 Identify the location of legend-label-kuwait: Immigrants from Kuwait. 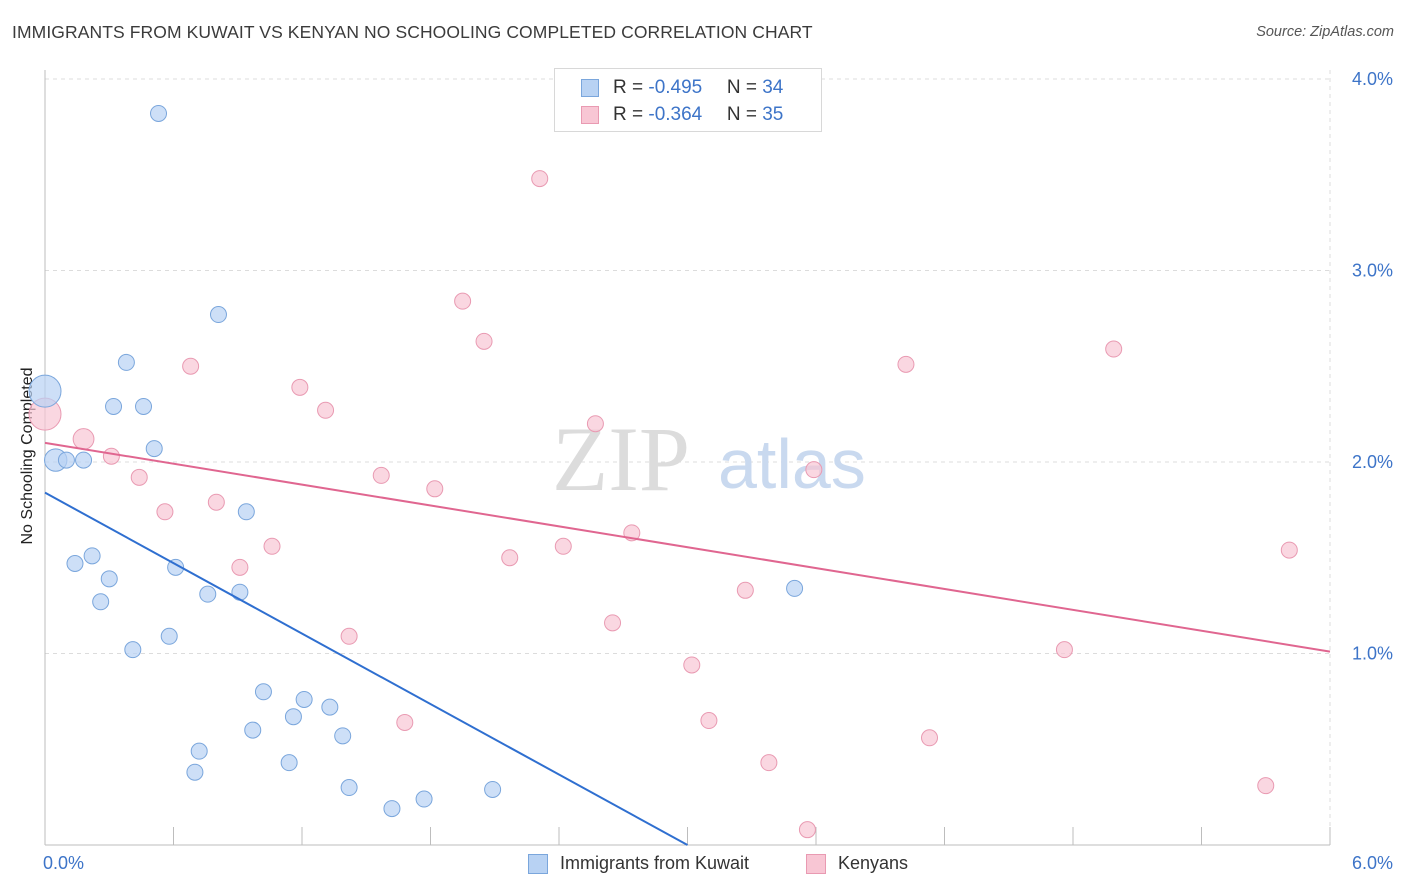
(655, 863).